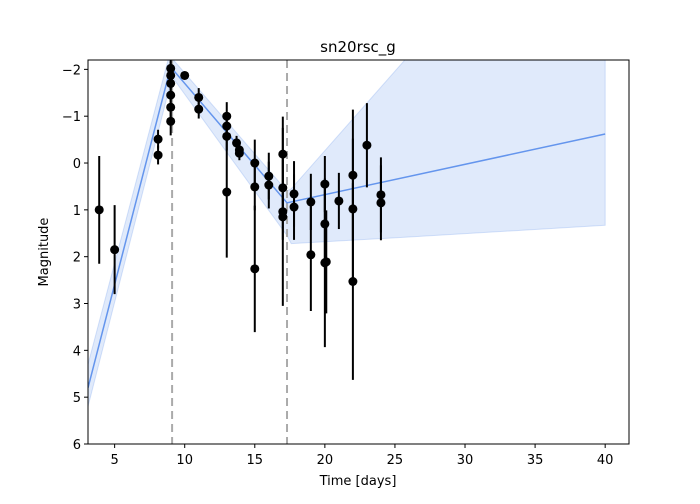 The image size is (700, 504). What do you see at coordinates (605, 460) in the screenshot?
I see `x-tick-label: 40` at bounding box center [605, 460].